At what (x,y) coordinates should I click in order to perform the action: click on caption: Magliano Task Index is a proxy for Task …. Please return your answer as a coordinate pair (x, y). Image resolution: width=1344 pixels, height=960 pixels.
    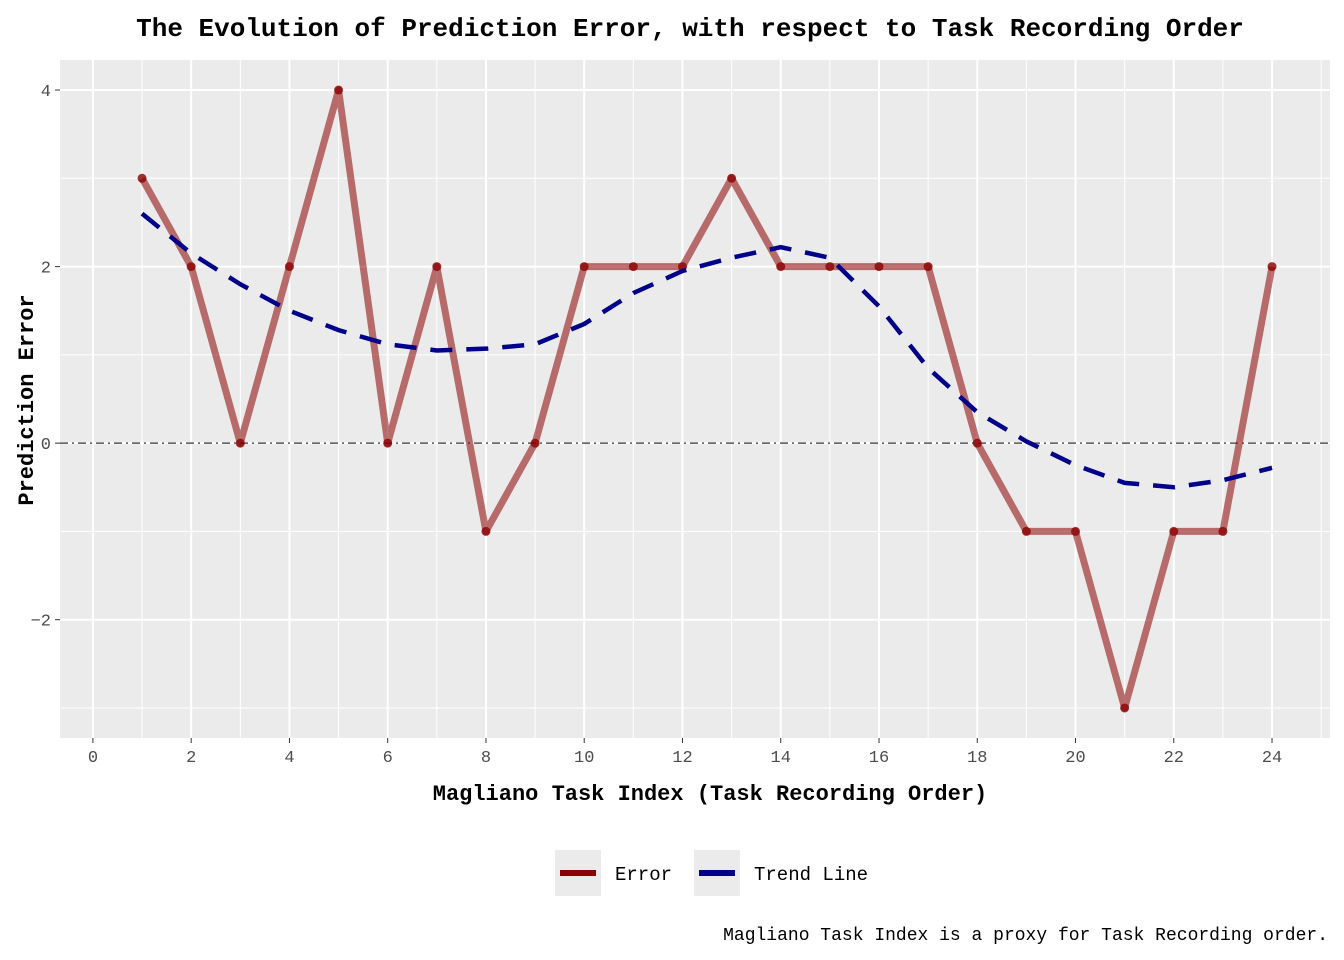
    Looking at the image, I should click on (1025, 936).